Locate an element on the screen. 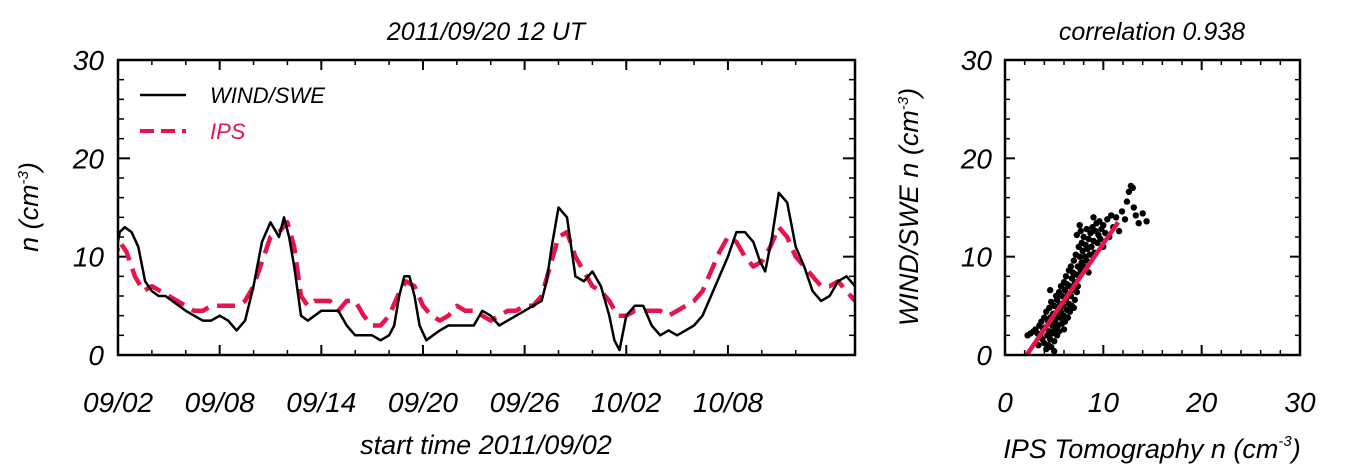 This screenshot has height=473, width=1359. legend-label-wind: WIND/SWE is located at coordinates (267, 95).